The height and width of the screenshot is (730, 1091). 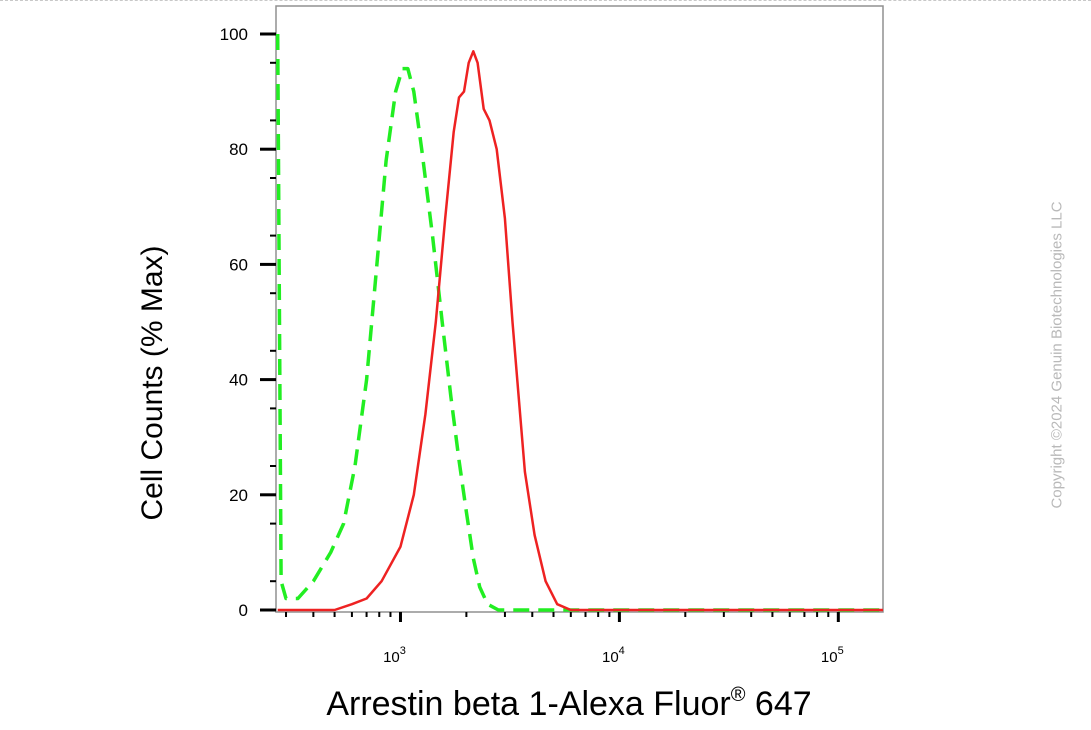 What do you see at coordinates (248, 322) in the screenshot?
I see `y-axis: 0 20 40 60 80 100` at bounding box center [248, 322].